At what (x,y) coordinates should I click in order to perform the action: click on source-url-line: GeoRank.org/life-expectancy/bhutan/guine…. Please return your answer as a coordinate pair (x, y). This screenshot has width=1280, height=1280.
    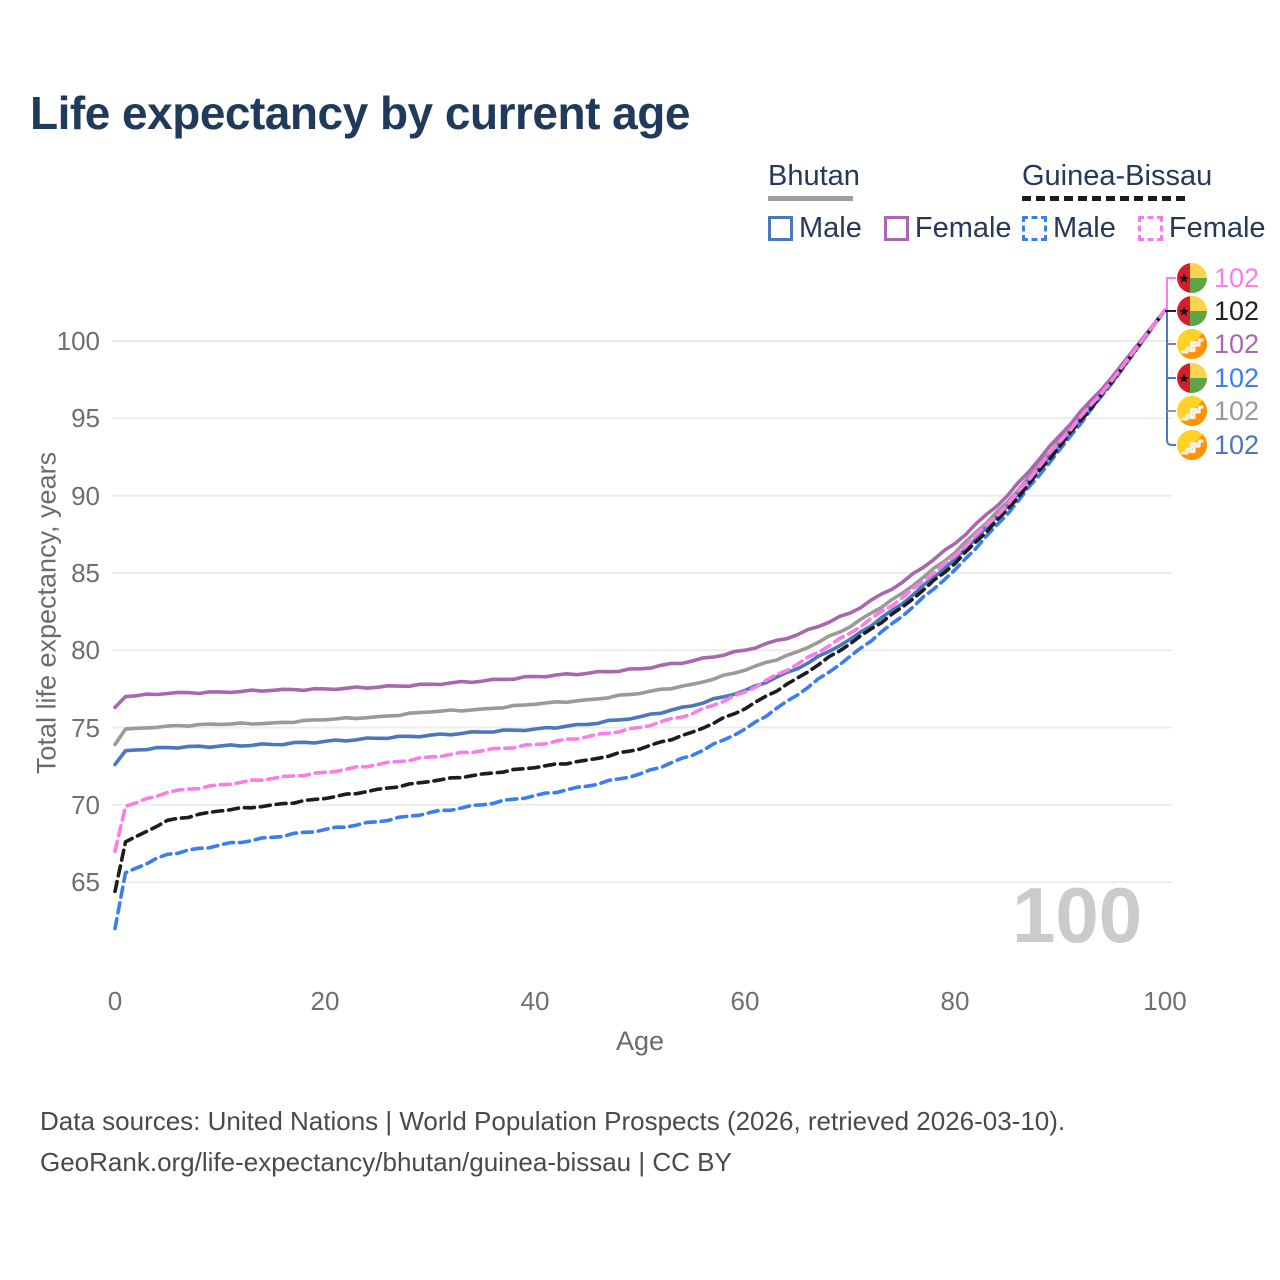
    Looking at the image, I should click on (386, 1162).